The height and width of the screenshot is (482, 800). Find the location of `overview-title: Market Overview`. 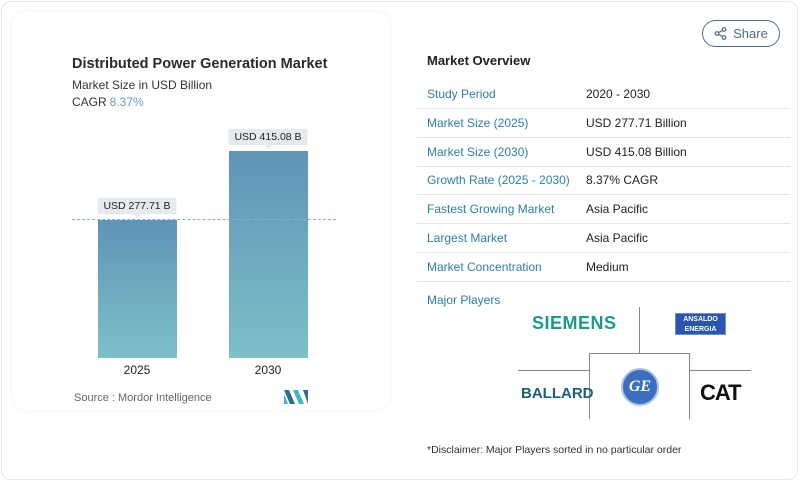

overview-title: Market Overview is located at coordinates (479, 60).